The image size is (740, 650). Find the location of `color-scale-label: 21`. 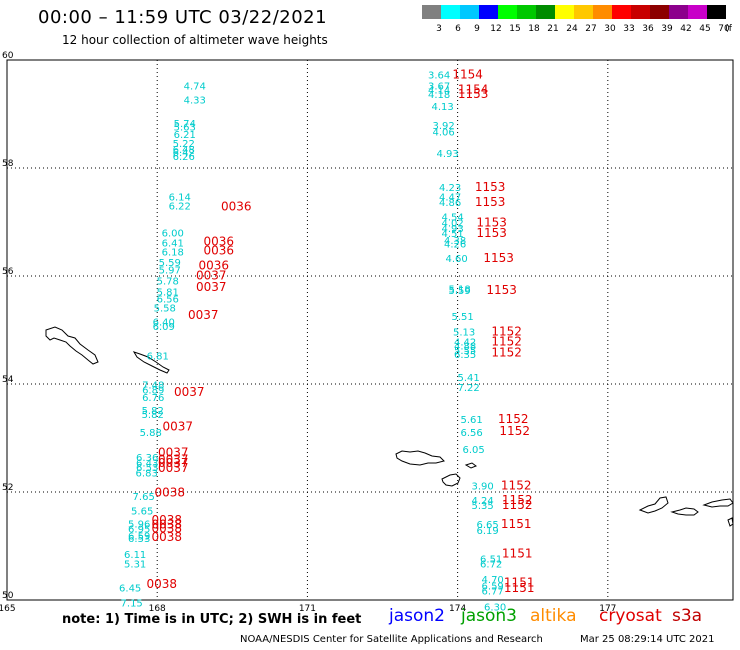

color-scale-label: 21 is located at coordinates (552, 29).